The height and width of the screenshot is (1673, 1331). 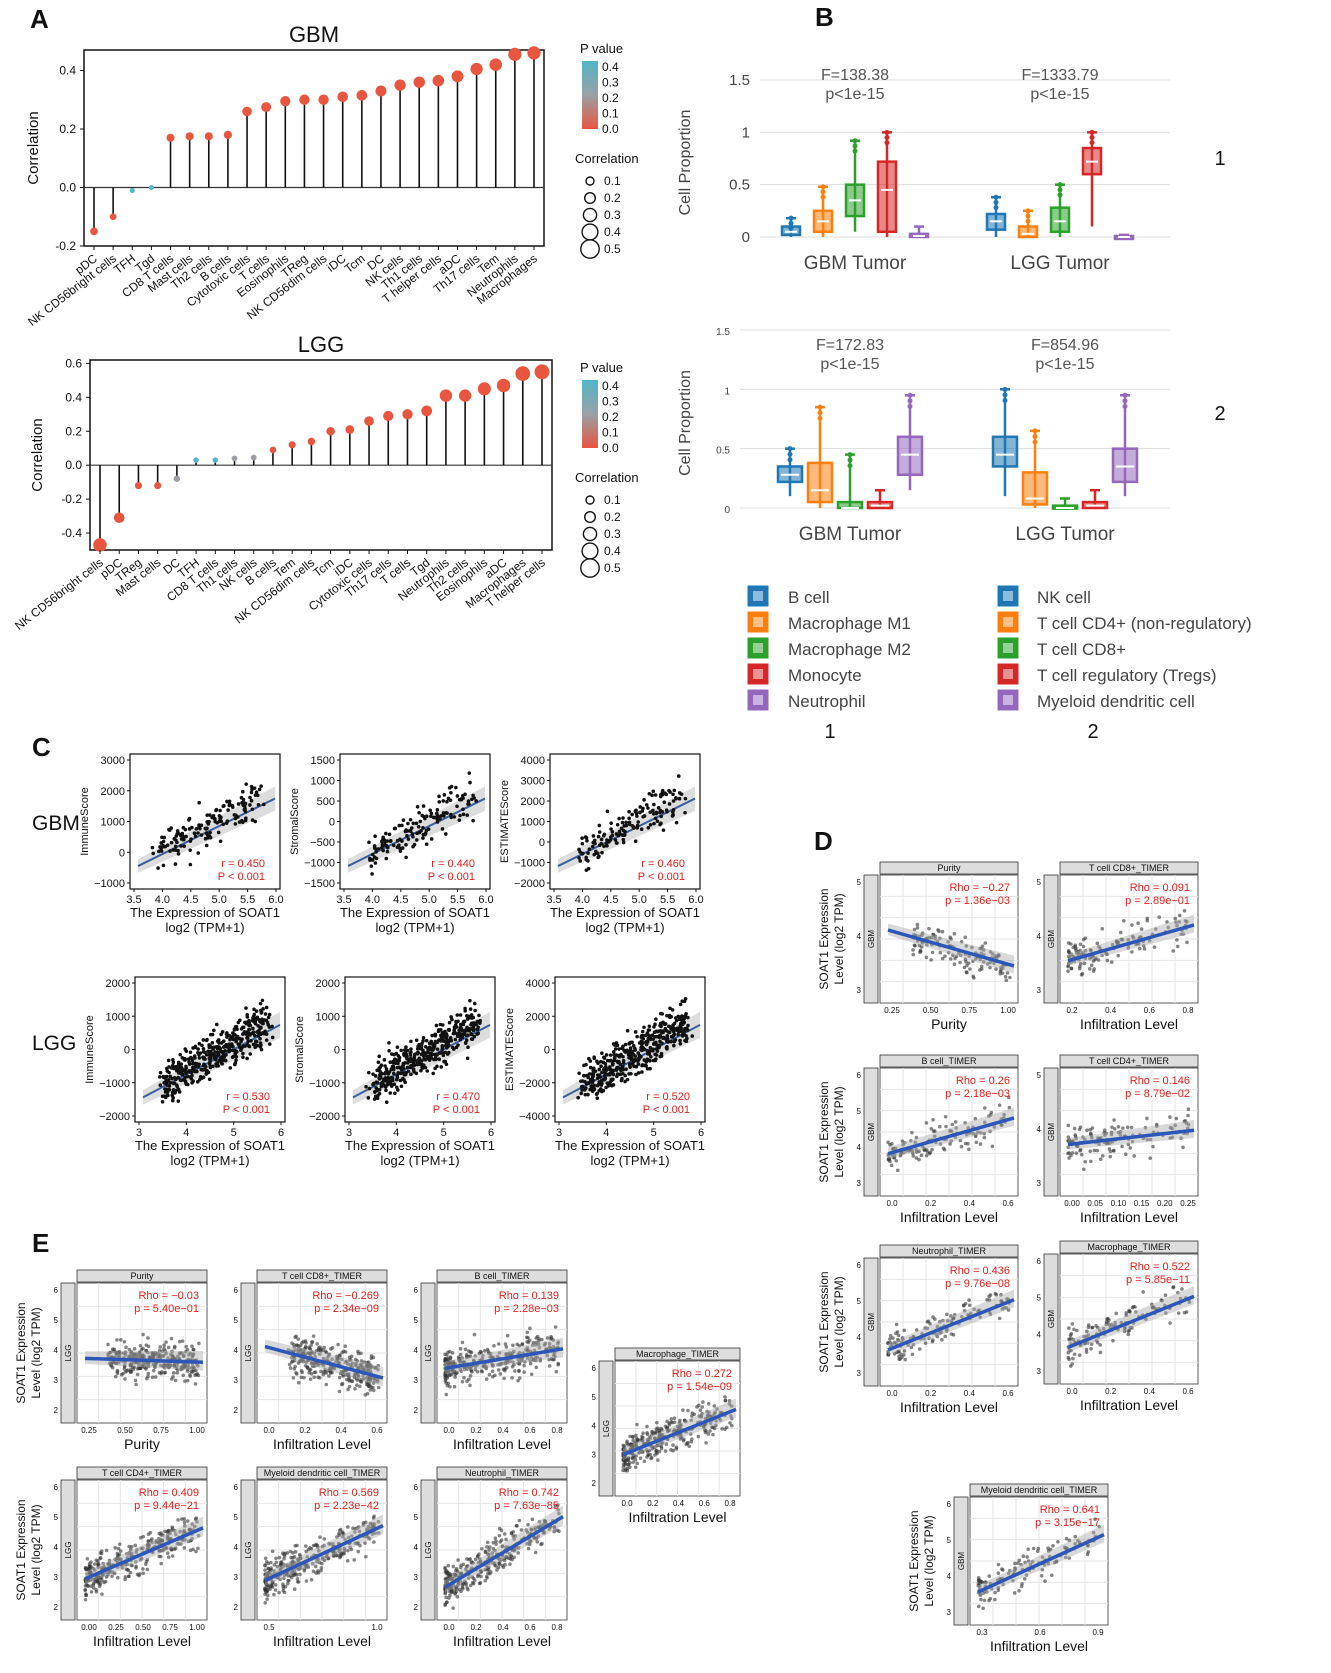 What do you see at coordinates (612, 215) in the screenshot?
I see `legend-size-tick: 0.3` at bounding box center [612, 215].